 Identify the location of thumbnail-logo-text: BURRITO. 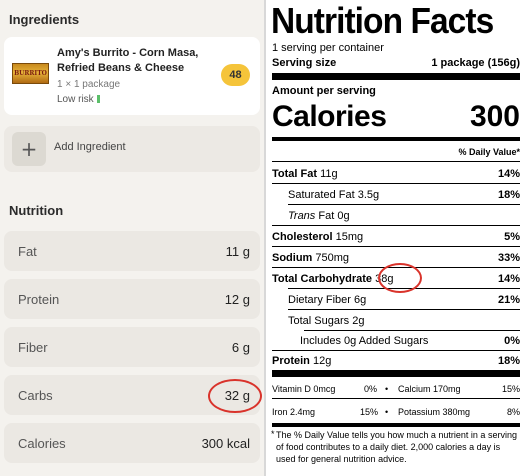
(30, 73).